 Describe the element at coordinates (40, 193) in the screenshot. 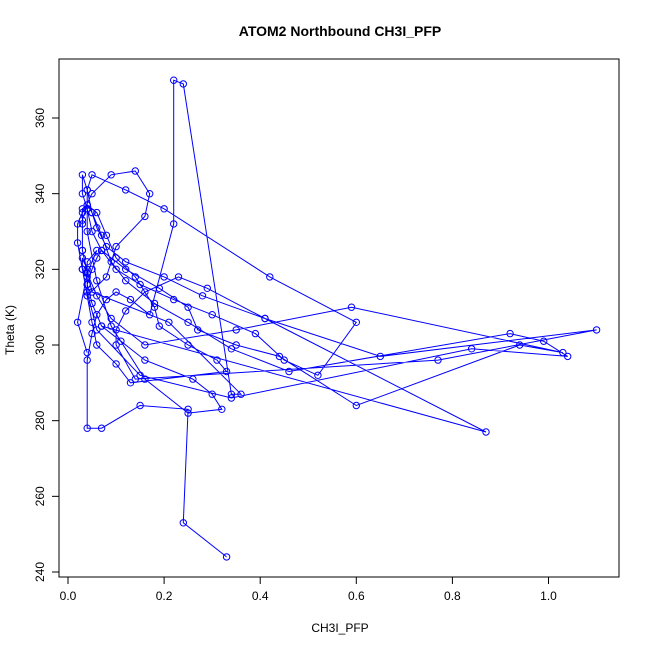

I see `y-tick-label: 340` at that location.